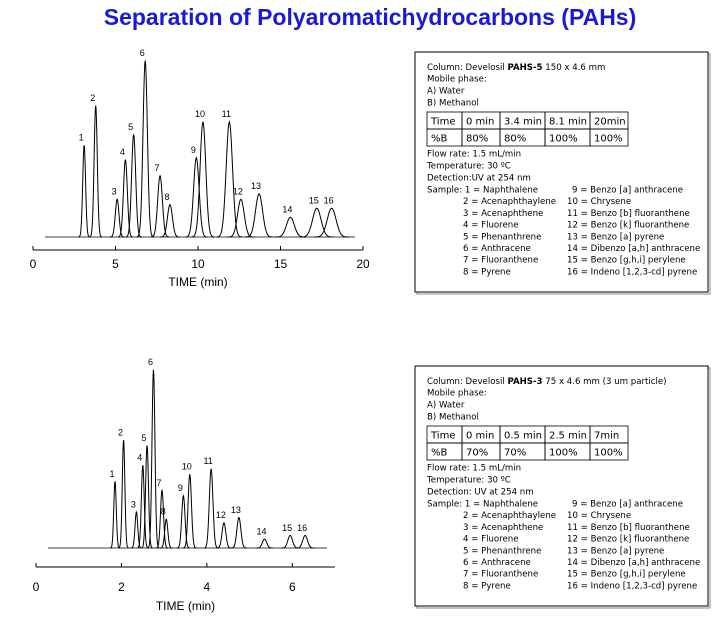 This screenshot has height=619, width=721. I want to click on condition: Detection:UV at 254 nm, so click(479, 179).